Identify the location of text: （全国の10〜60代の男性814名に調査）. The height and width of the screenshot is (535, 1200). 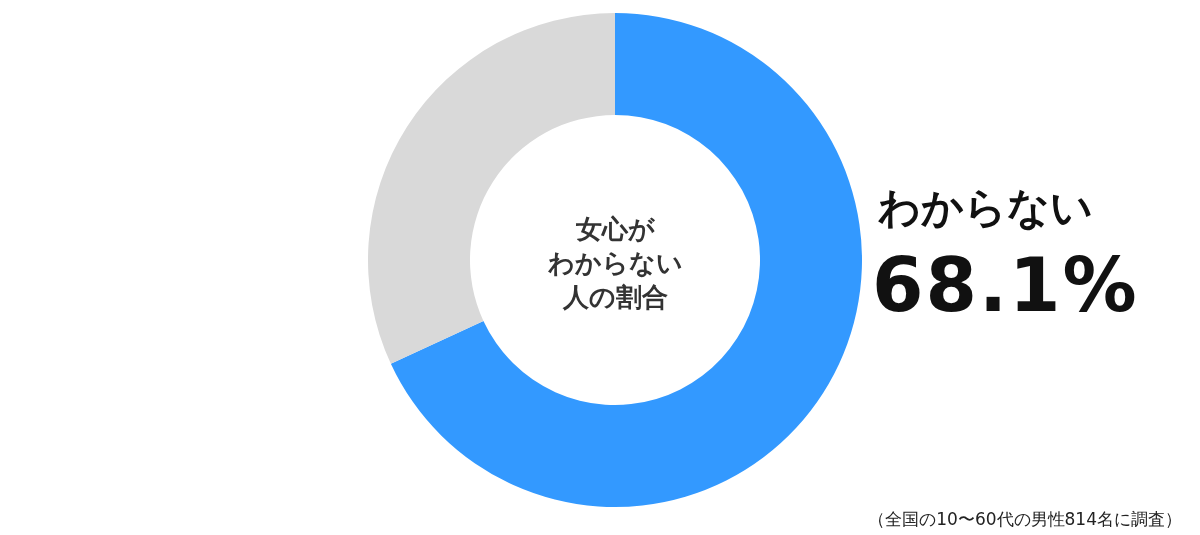
(1025, 519).